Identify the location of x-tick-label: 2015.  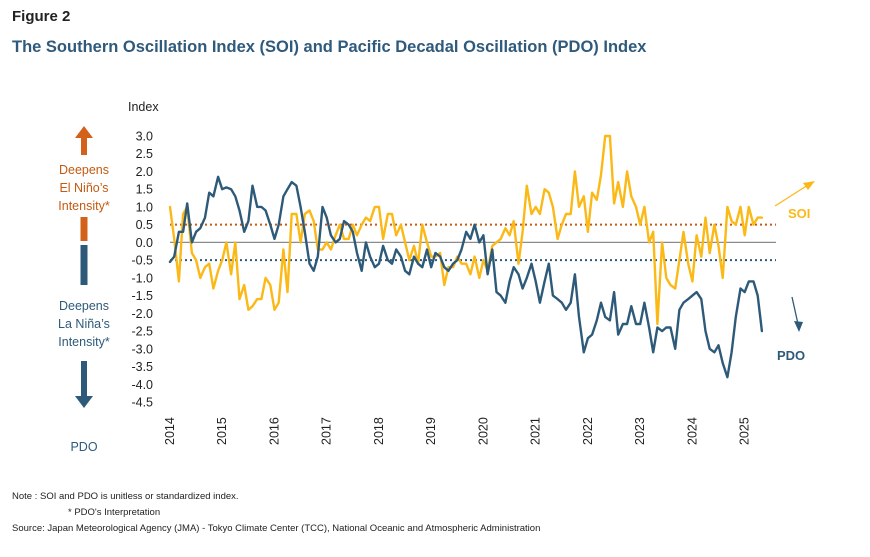
(222, 431).